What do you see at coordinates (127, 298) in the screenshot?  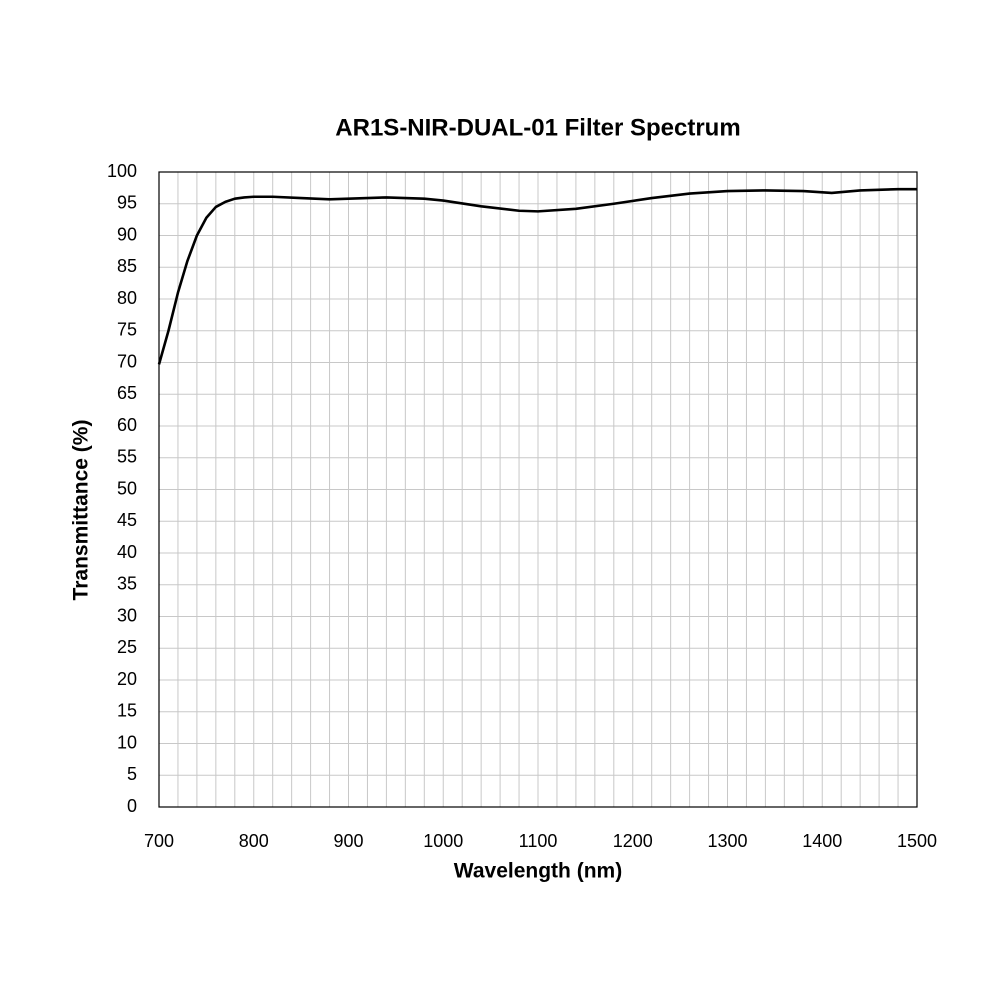 I see `y-tick-label: 80` at bounding box center [127, 298].